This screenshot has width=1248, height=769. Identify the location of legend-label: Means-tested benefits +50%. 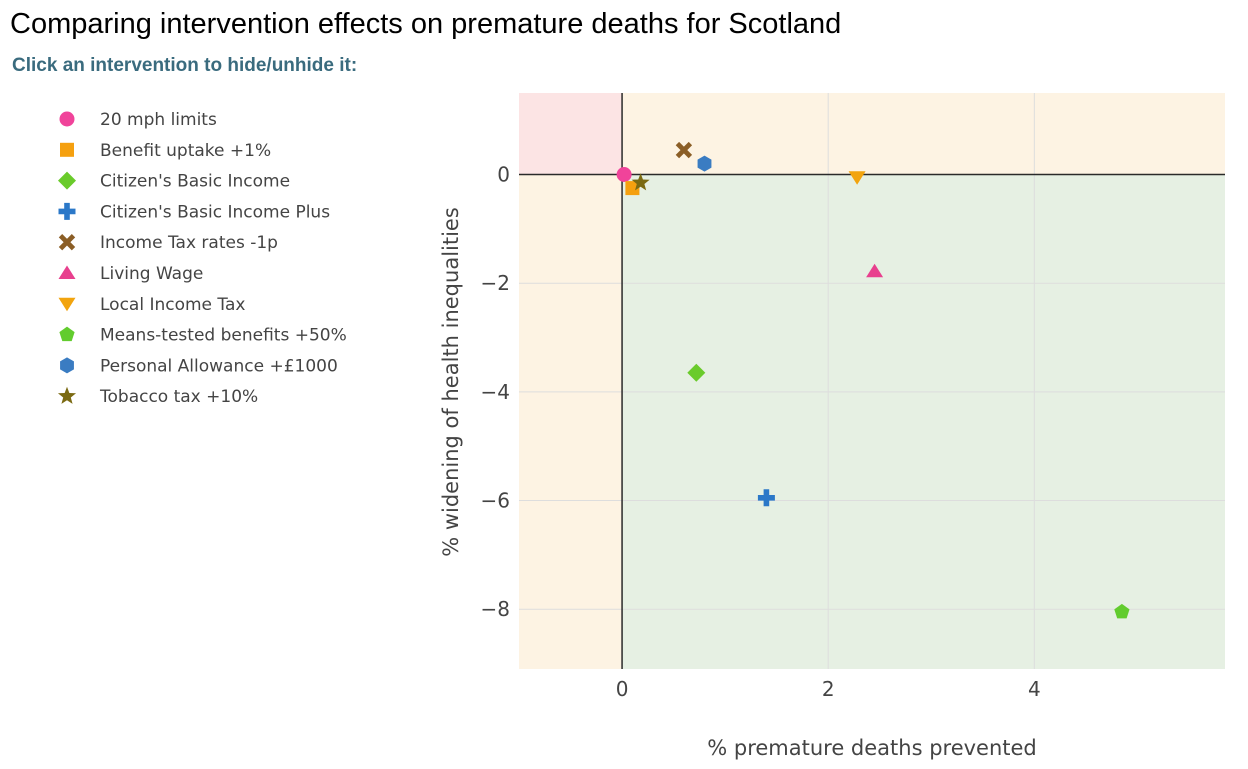
(223, 336).